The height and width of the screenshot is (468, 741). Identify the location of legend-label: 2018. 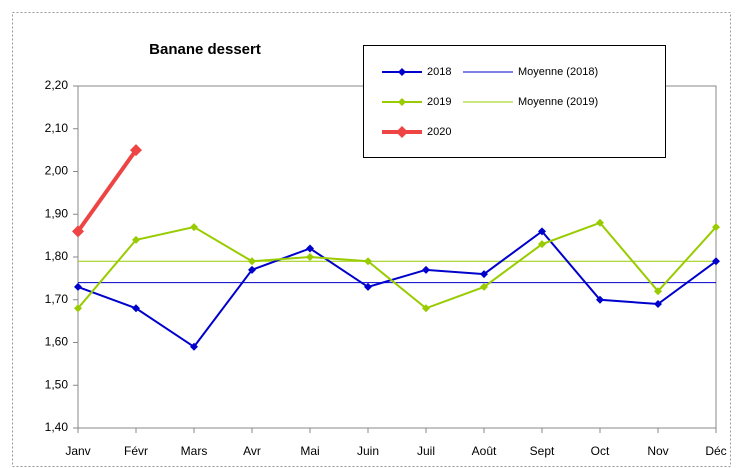
(439, 72).